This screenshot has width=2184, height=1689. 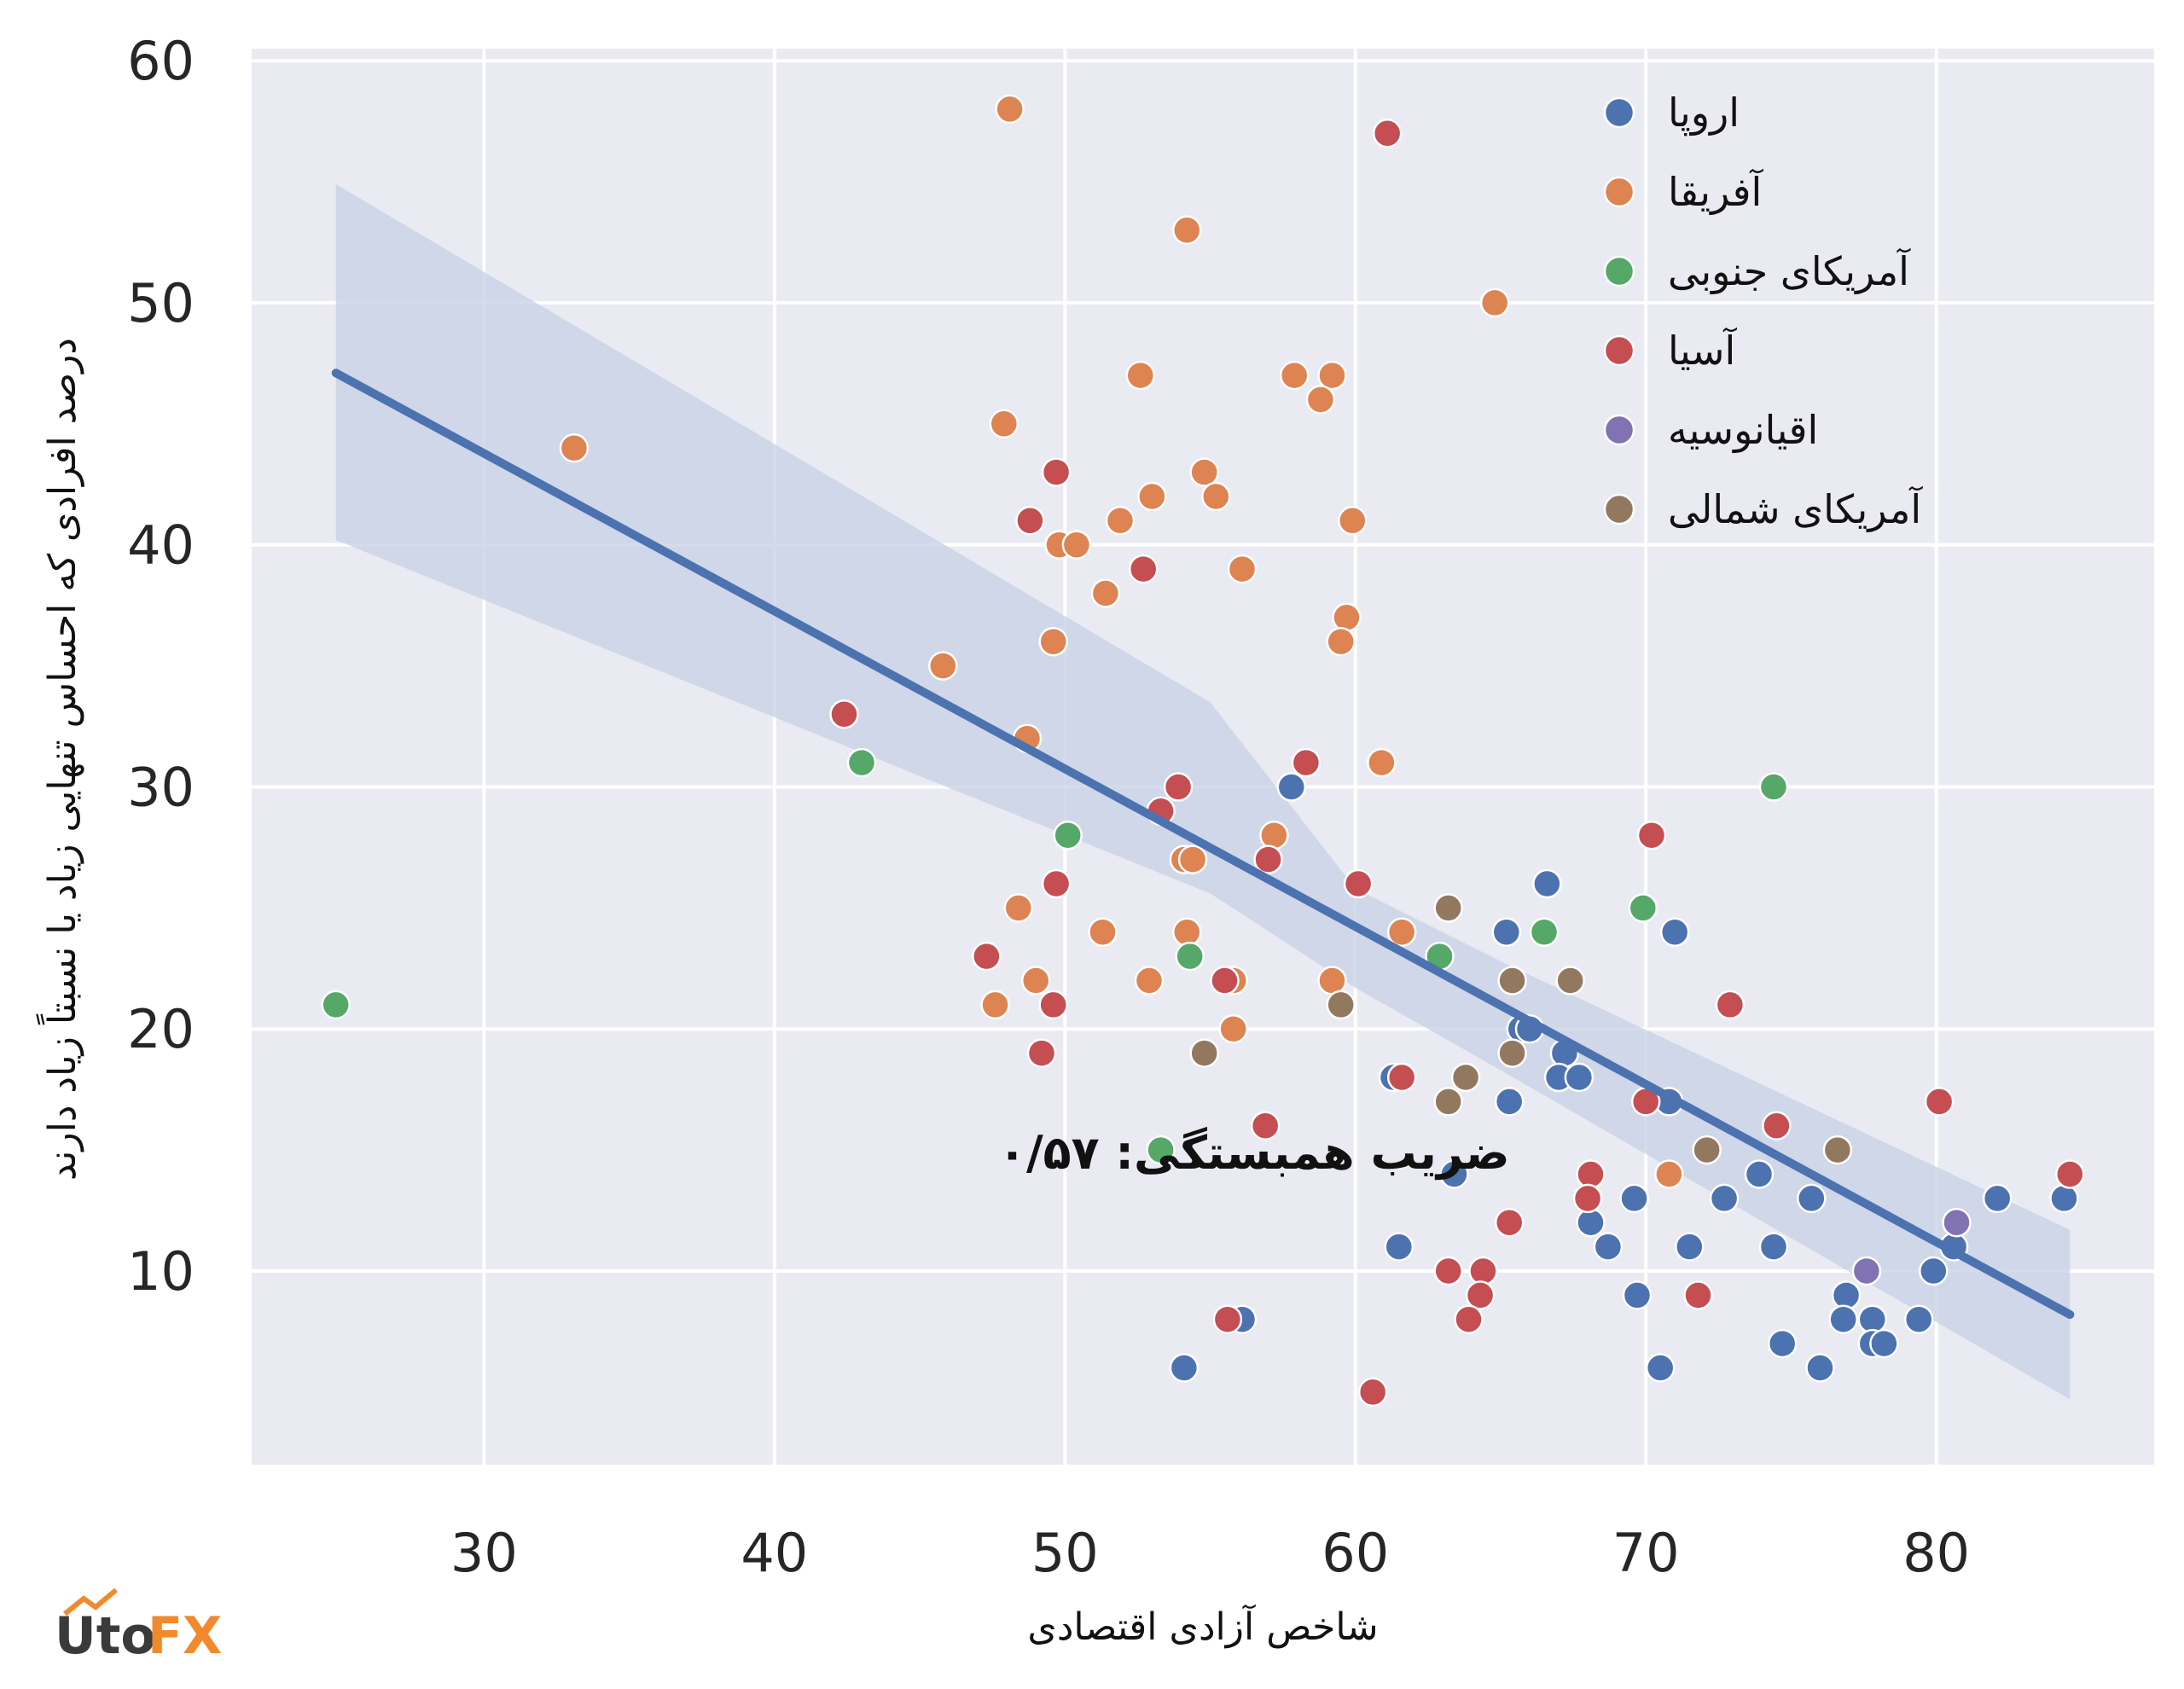 I want to click on x-tick-label-80: 80, so click(x=1936, y=1553).